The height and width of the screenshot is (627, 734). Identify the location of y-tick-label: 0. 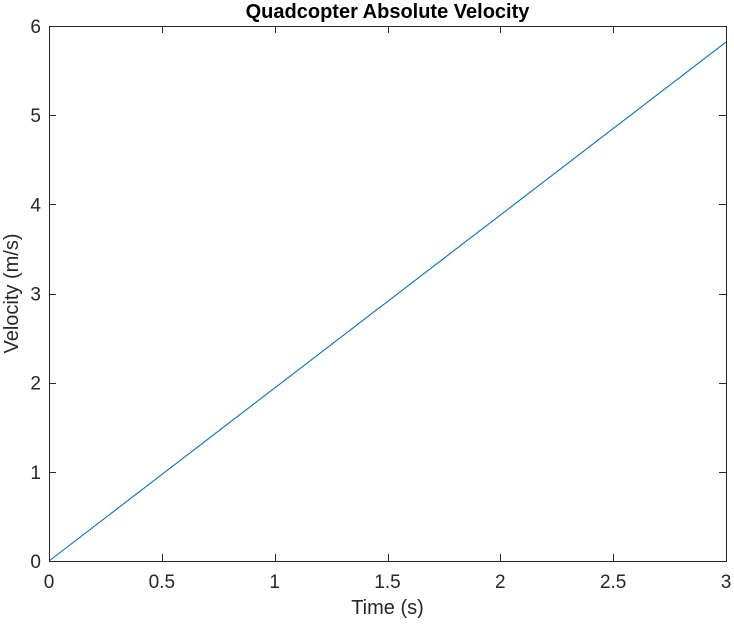
(35, 562).